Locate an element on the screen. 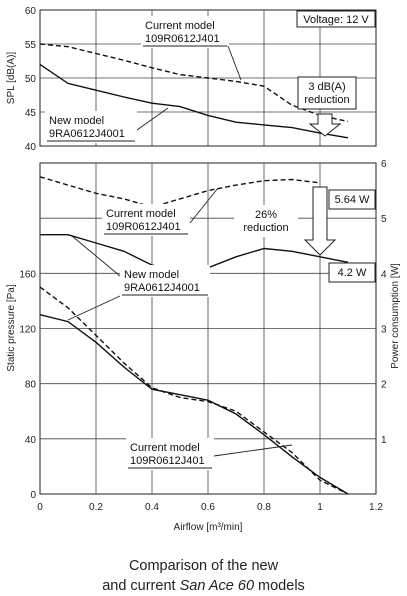  pp-x-tick-label-0.8: 0.8 is located at coordinates (264, 507).